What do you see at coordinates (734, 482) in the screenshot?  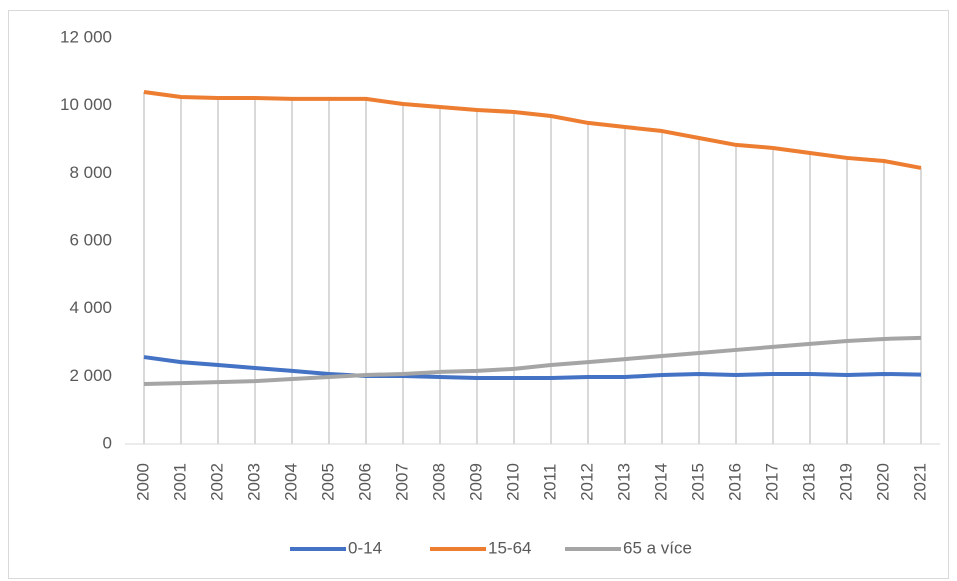 I see `x-tick-label: 2016` at bounding box center [734, 482].